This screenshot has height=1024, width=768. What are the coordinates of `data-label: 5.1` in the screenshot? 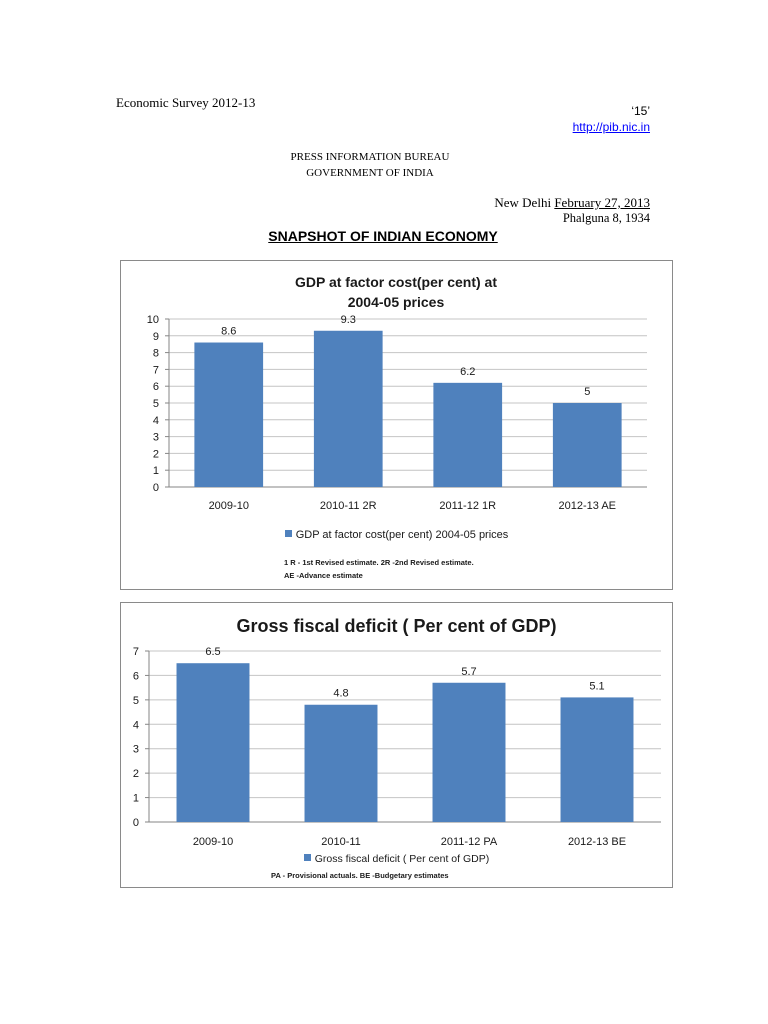 It's located at (596, 686).